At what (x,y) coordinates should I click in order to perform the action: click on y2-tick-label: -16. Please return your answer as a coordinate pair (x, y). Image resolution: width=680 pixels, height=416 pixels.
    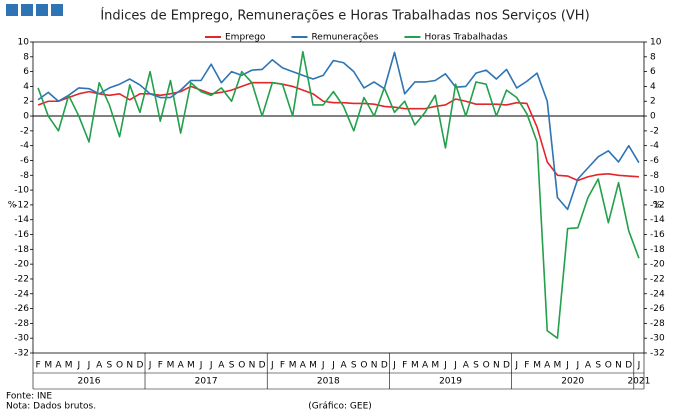
    Looking at the image, I should click on (657, 235).